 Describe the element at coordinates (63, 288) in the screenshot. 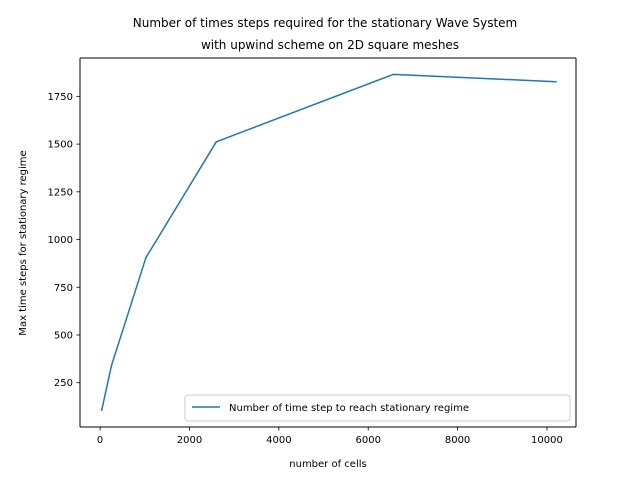

I see `y-tick-label: 750` at that location.